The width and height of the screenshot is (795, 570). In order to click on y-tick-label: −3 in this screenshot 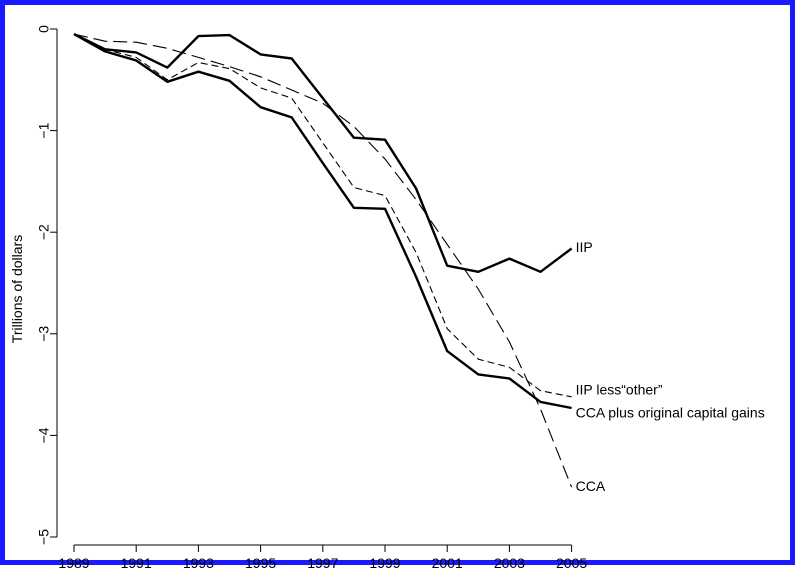, I will do `click(44, 334)`.